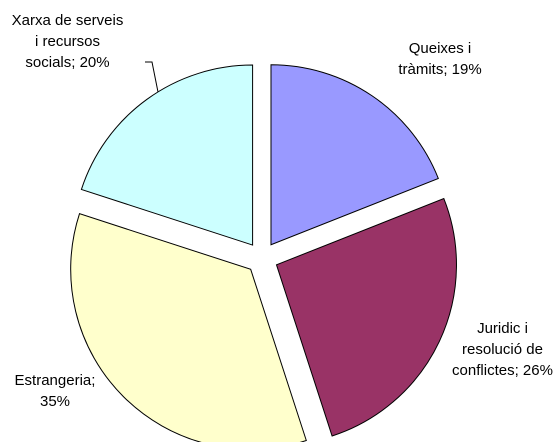 The width and height of the screenshot is (560, 442). I want to click on slice-label: Xarxa de serveis i recursos socials; 20%, so click(67, 41).